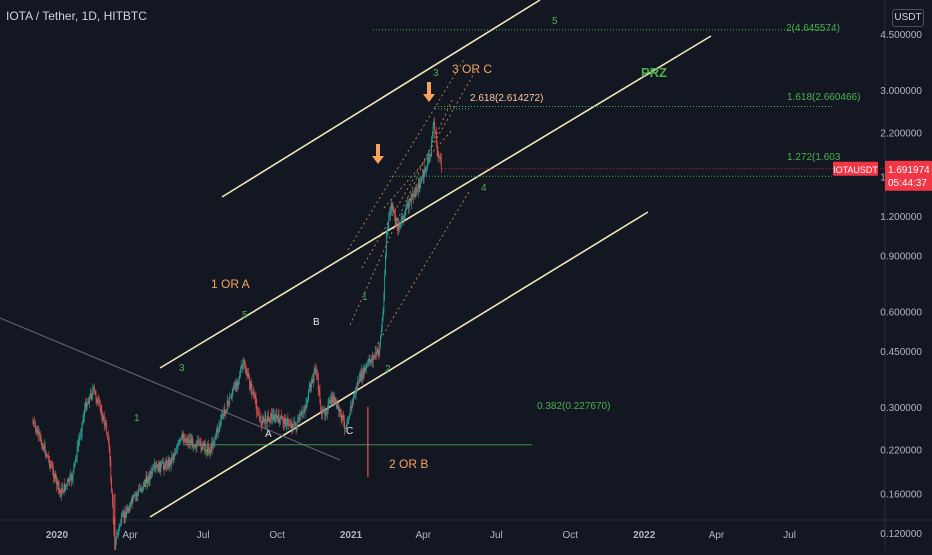 The width and height of the screenshot is (932, 555). I want to click on currency-badge: USDT, so click(908, 18).